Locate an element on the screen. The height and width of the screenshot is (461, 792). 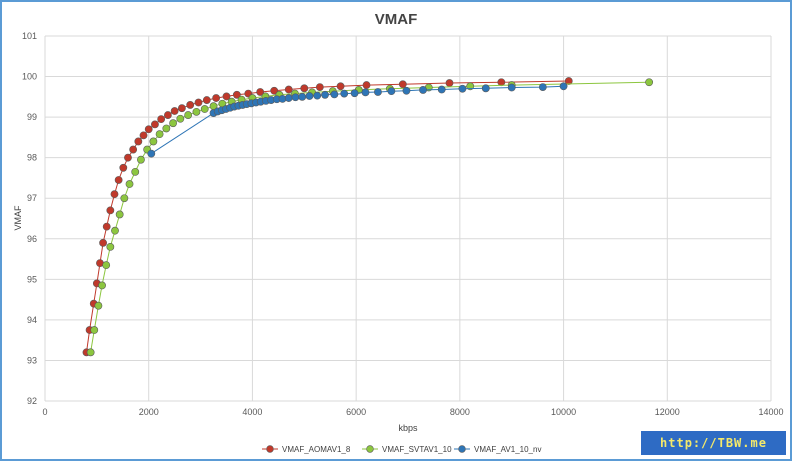
x-tick-label: 14000 is located at coordinates (770, 412).